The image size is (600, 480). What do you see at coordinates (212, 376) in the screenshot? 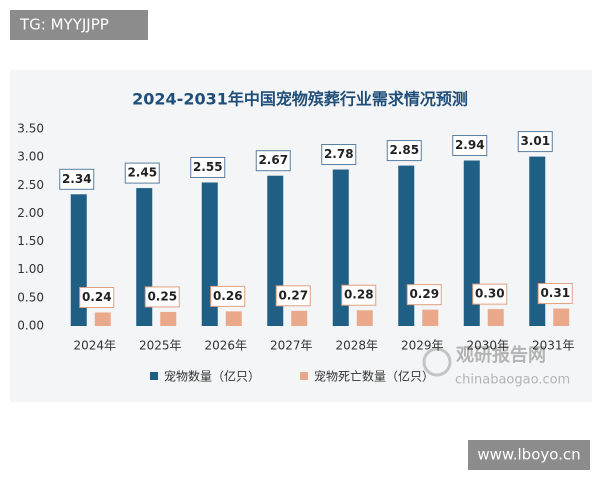
I see `legend-label: 宠物数量（亿只）` at bounding box center [212, 376].